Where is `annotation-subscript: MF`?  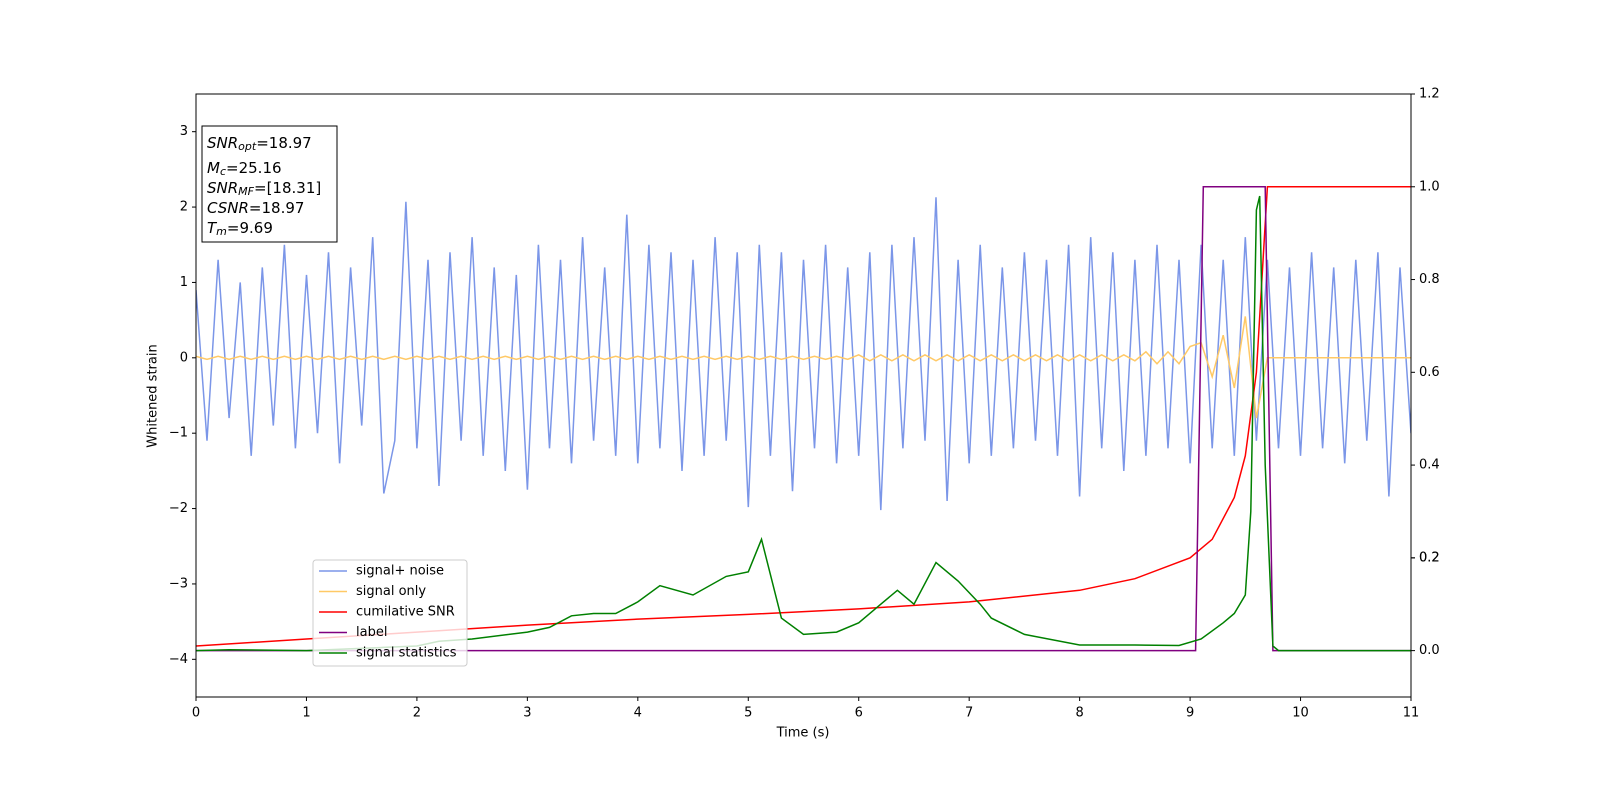
annotation-subscript: MF is located at coordinates (246, 191).